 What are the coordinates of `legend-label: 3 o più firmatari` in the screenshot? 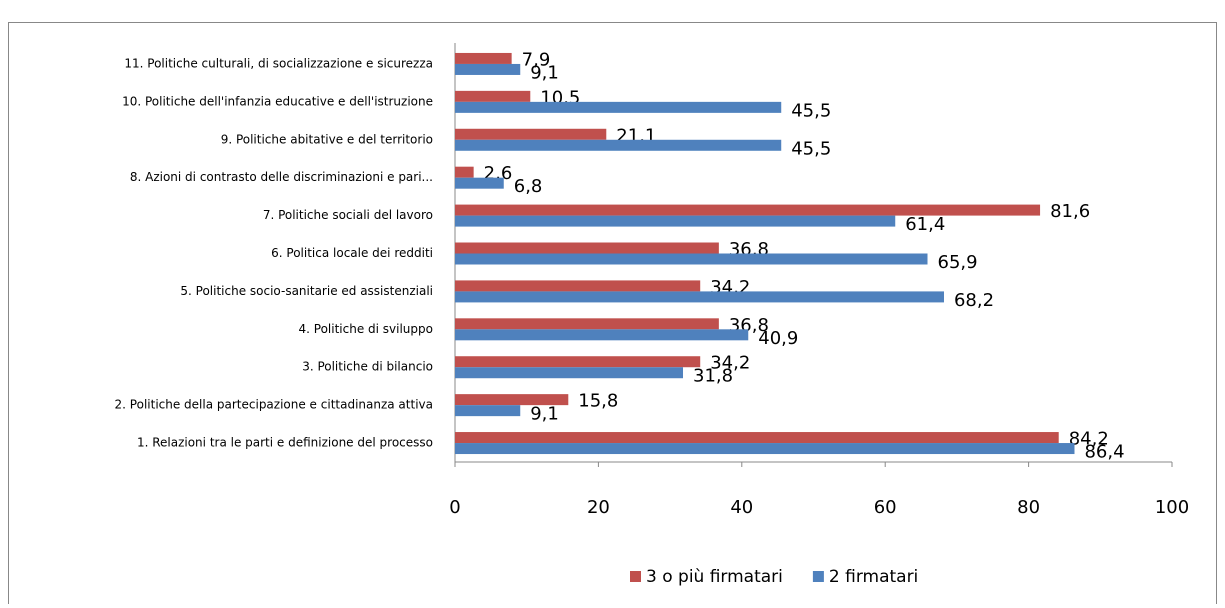 It's located at (714, 577).